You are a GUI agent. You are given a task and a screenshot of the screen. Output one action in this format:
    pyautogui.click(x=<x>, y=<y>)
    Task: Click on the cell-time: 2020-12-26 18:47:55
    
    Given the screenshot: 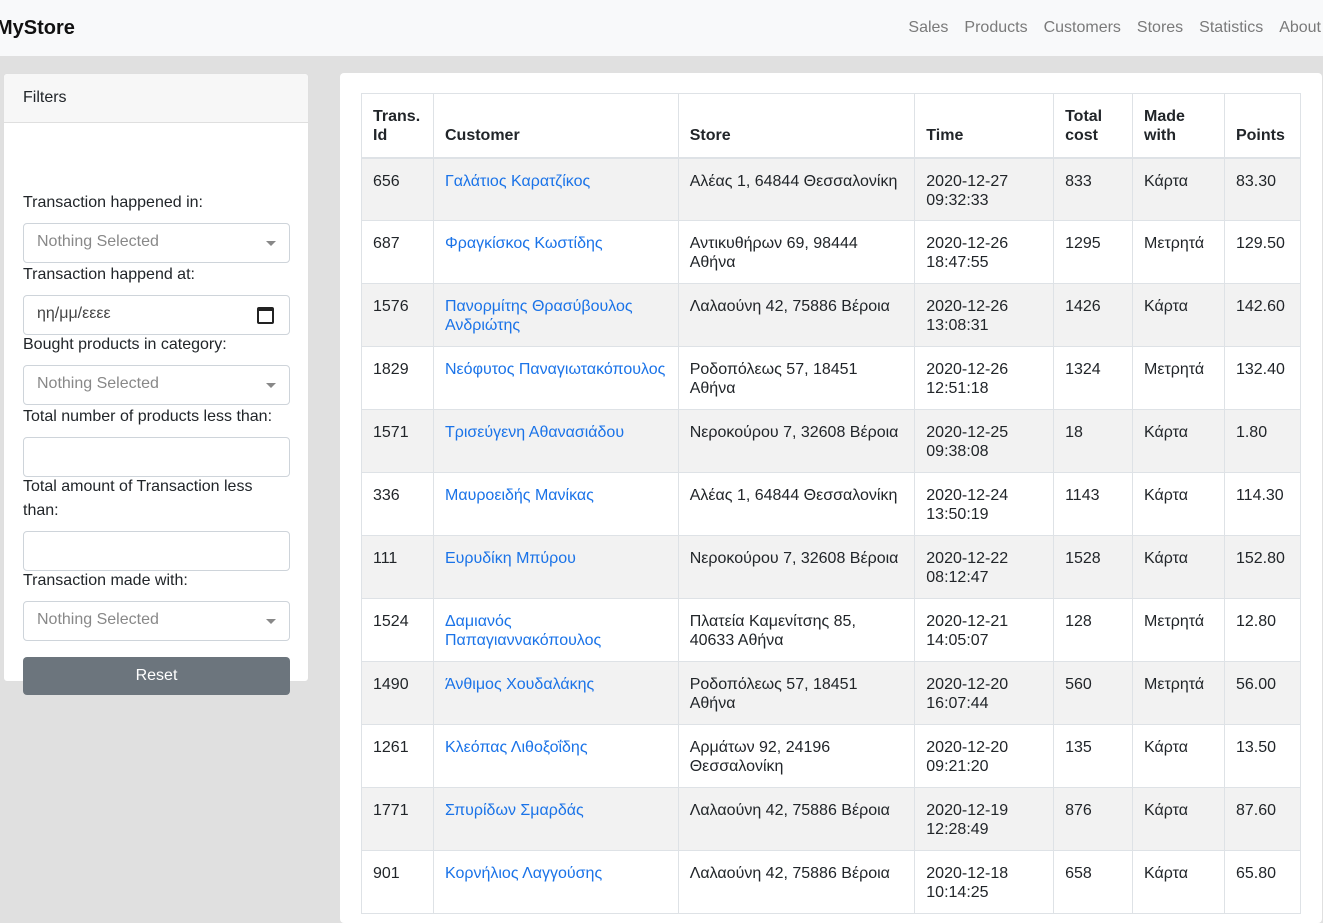 What is the action you would take?
    pyautogui.click(x=984, y=252)
    